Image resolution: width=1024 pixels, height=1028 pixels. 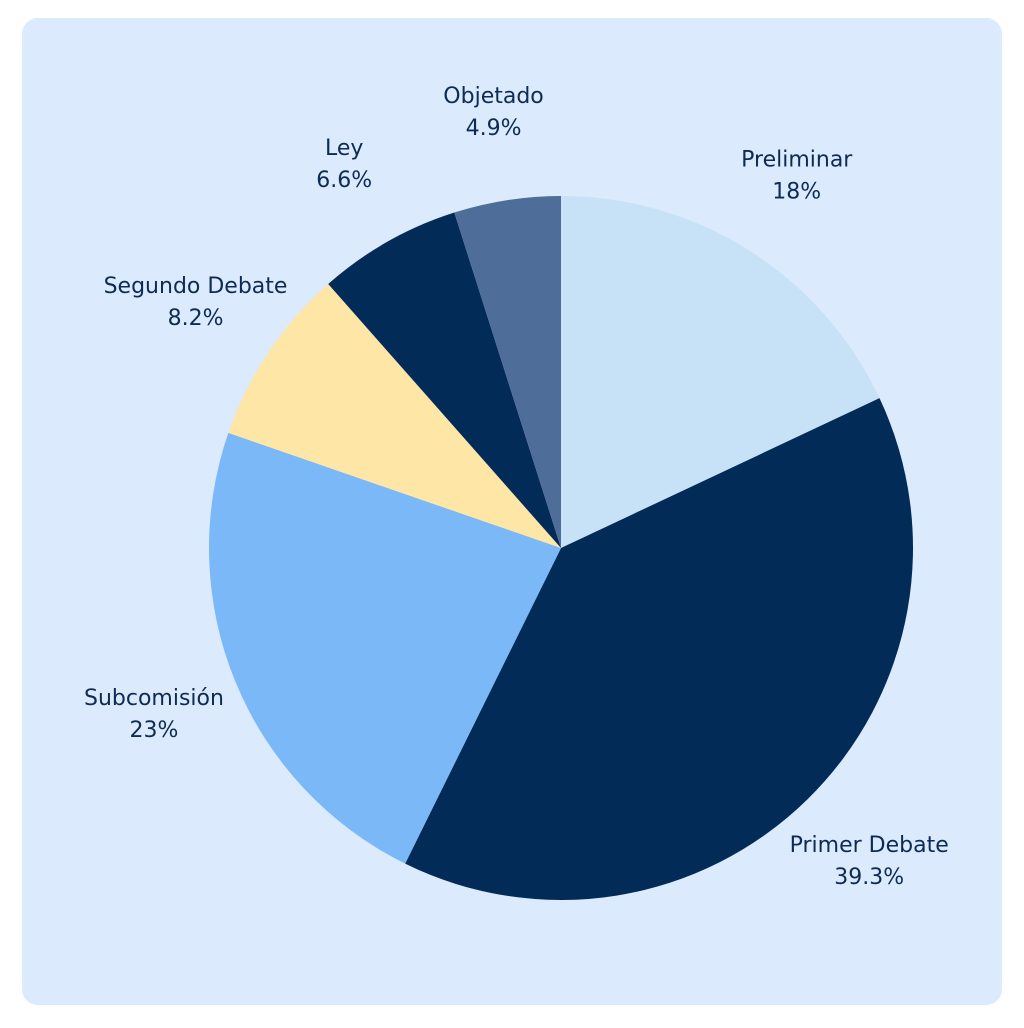 I want to click on slice-label: Ley, so click(x=344, y=148).